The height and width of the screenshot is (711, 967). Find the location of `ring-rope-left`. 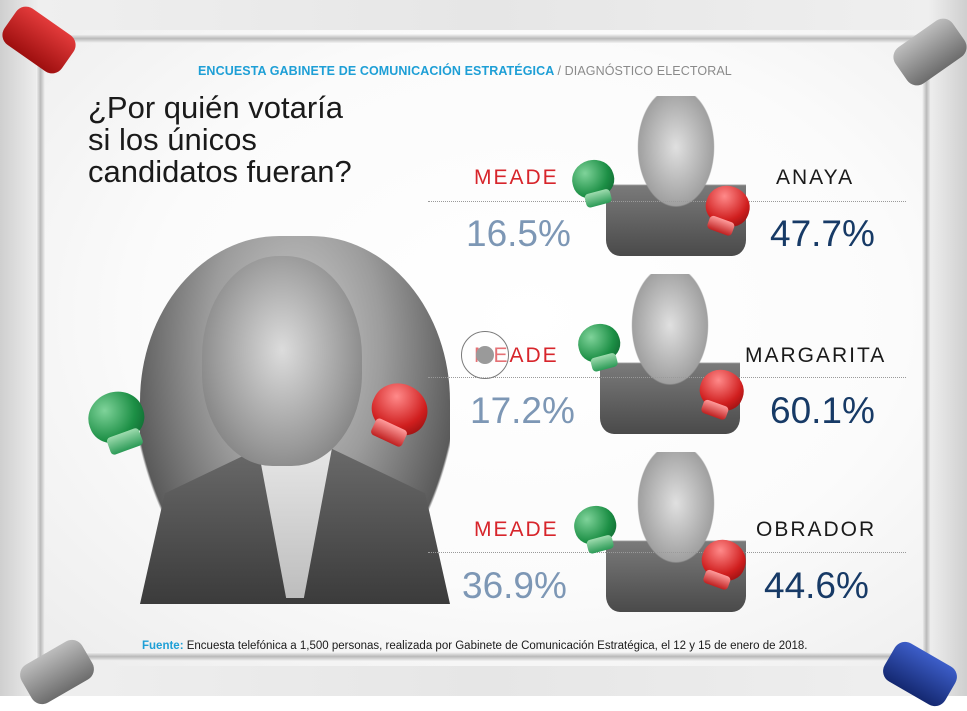

ring-rope-left is located at coordinates (40, 348).